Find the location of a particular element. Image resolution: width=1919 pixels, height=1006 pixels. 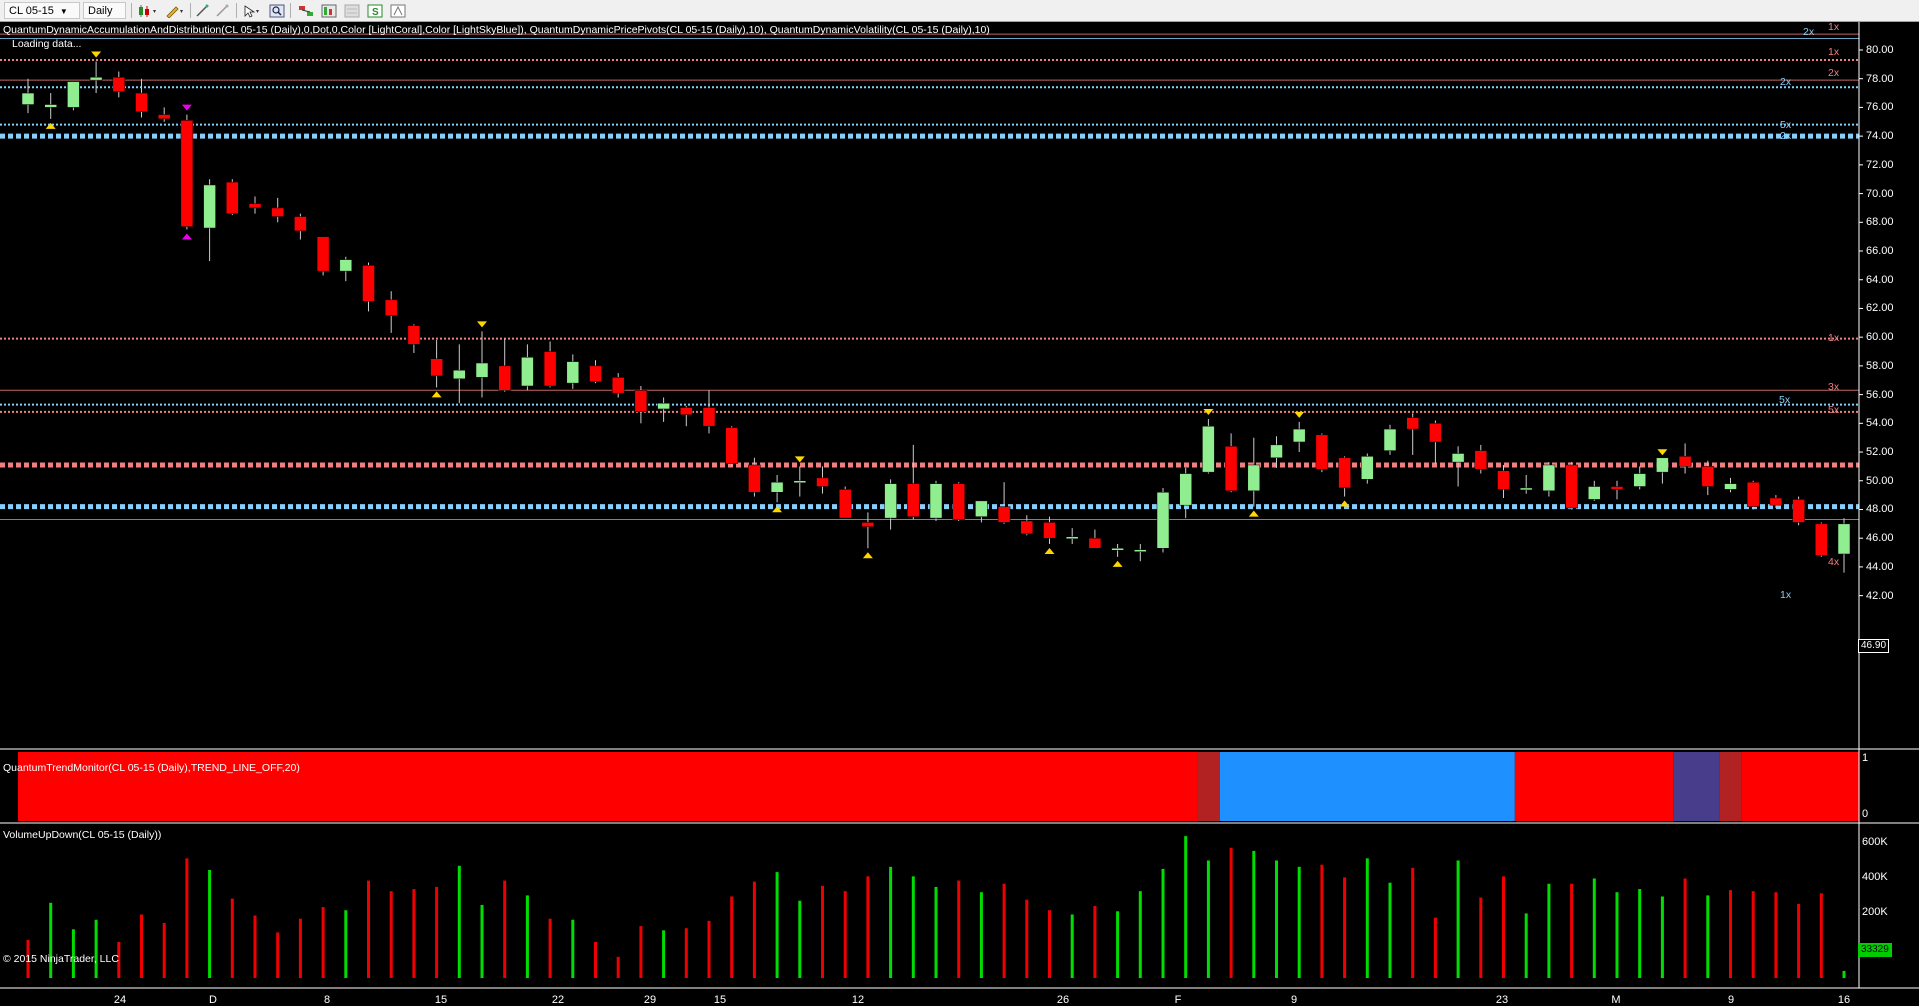

add-indicator-icon is located at coordinates (306, 10).